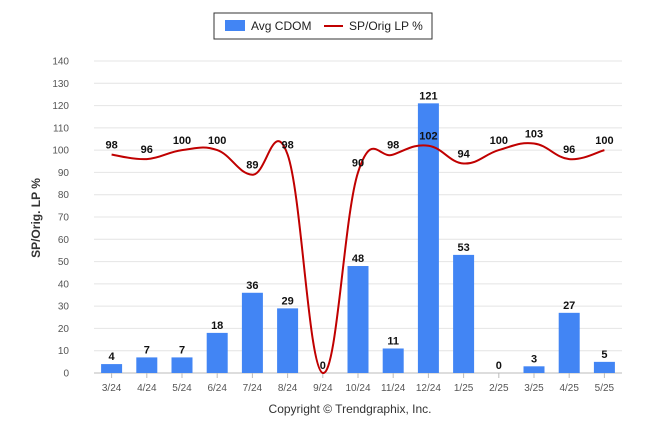 This screenshot has height=434, width=646. Describe the element at coordinates (428, 388) in the screenshot. I see `x-tick-label: 12/24` at that location.